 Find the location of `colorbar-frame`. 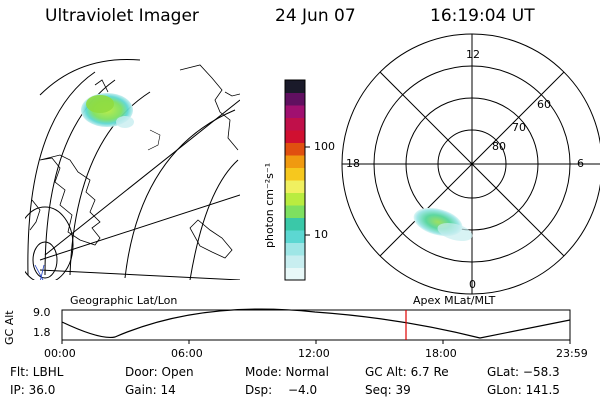

colorbar-frame is located at coordinates (295, 180).